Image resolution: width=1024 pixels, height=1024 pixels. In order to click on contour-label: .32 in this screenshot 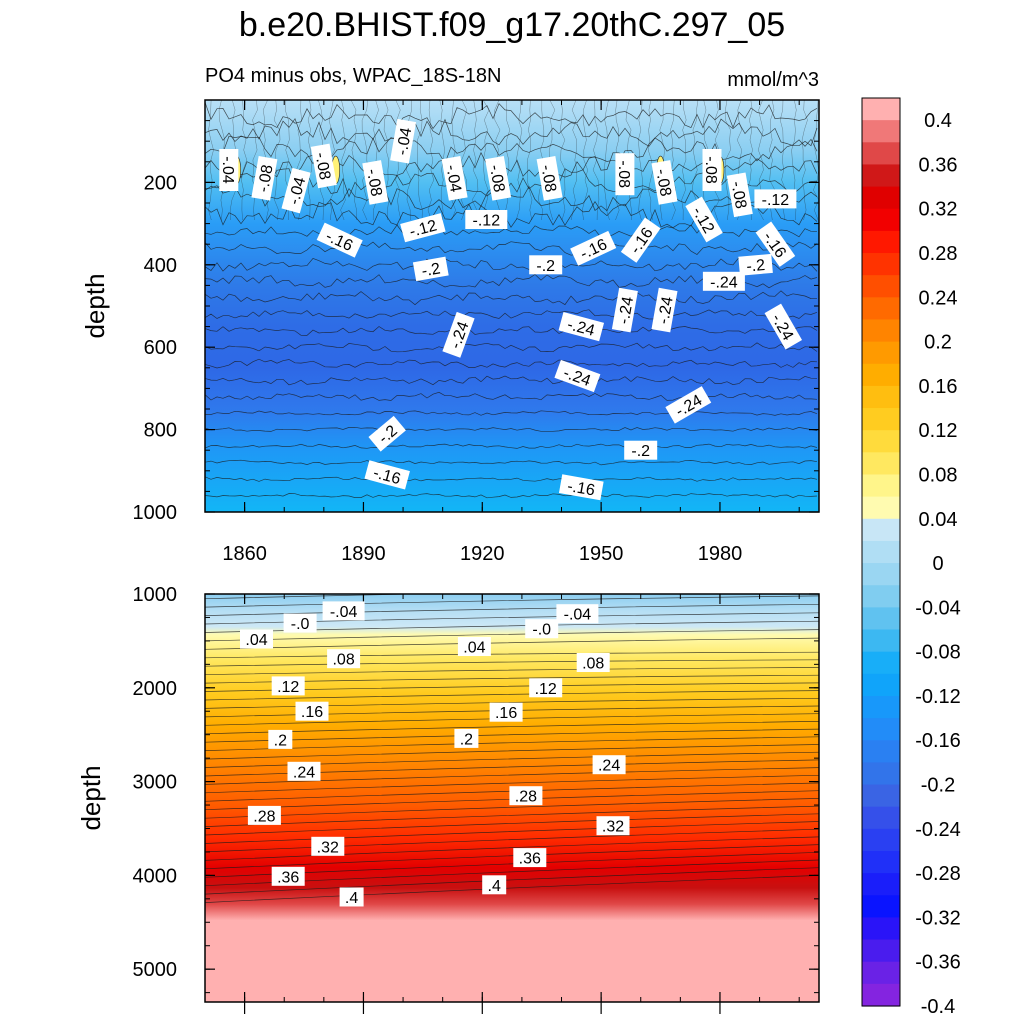, I will do `click(328, 846)`.